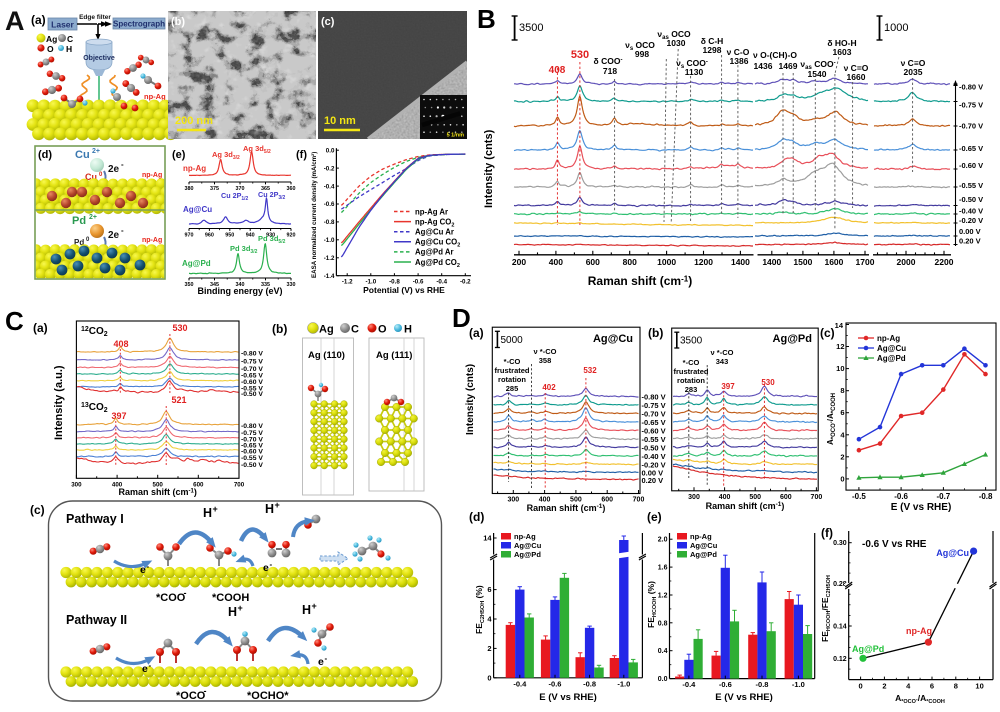 The height and width of the screenshot is (712, 1000). Describe the element at coordinates (663, 679) in the screenshot. I see `svg-text: 0.0` at that location.